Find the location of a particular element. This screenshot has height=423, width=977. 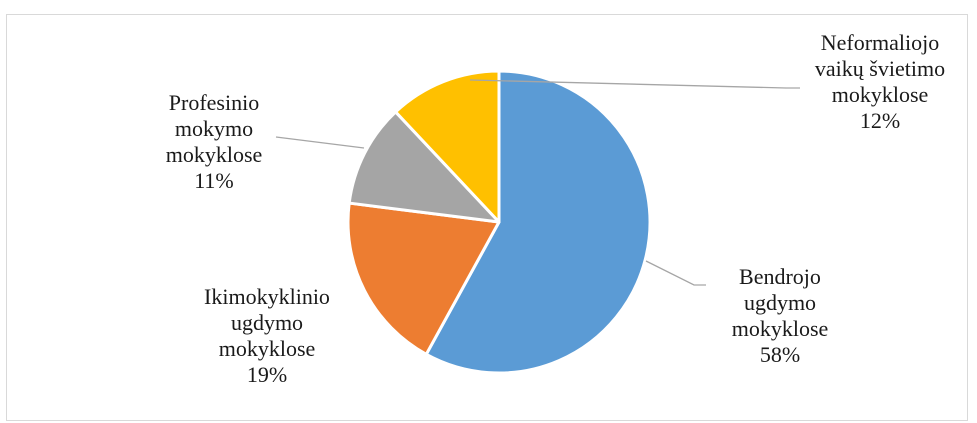

pie-slice-ikimokyklinio is located at coordinates (423, 278).